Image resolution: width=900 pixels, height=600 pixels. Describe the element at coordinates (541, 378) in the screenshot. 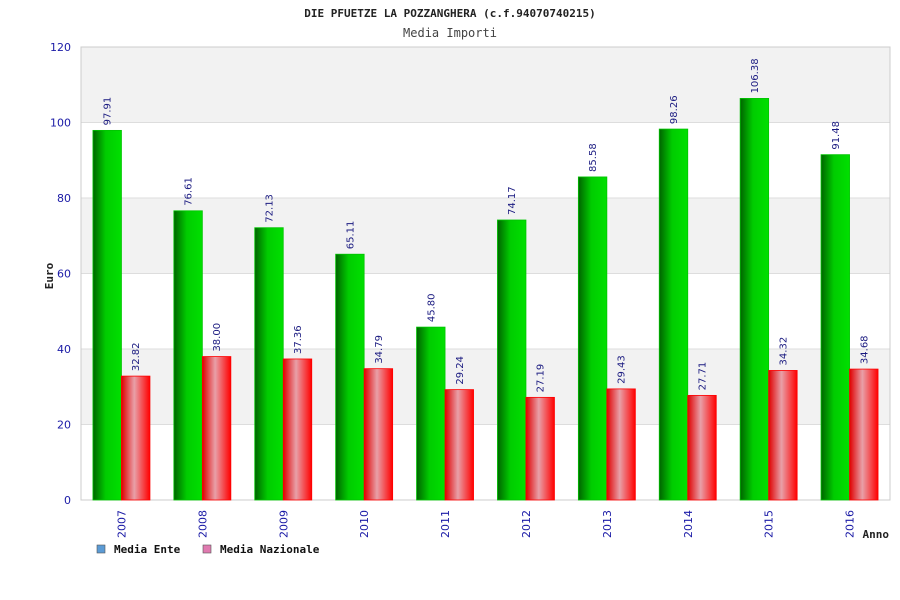

I see `data-label: 27.19` at that location.